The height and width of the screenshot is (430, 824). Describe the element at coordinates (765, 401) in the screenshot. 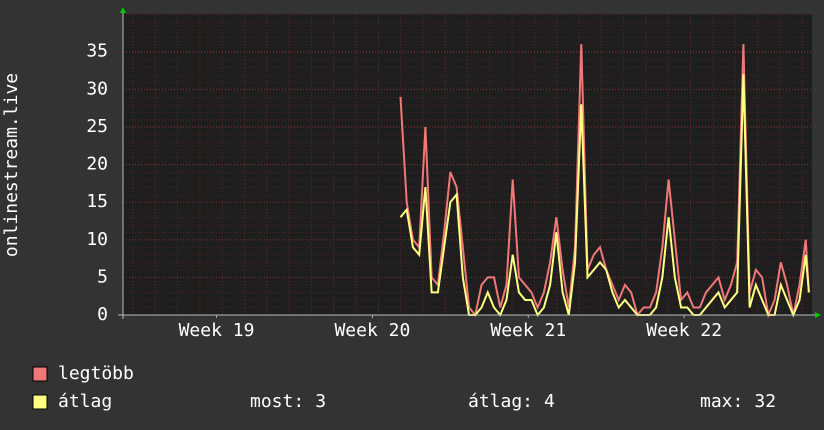

I see `summary-value: 32` at that location.